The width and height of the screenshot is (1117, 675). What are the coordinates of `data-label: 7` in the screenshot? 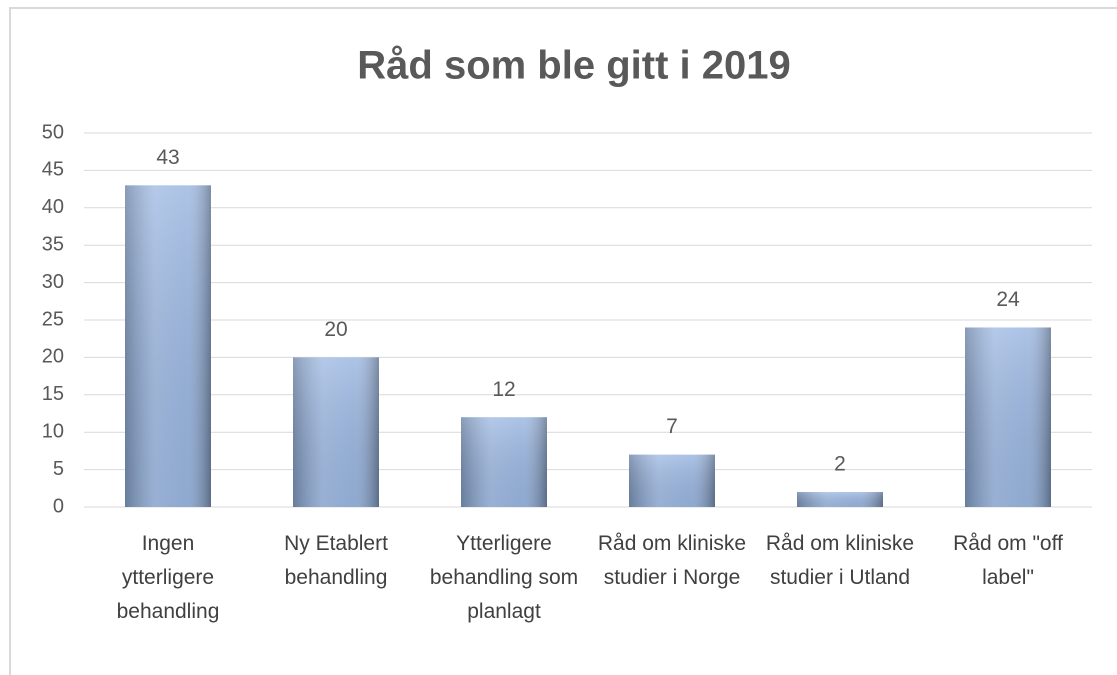 It's located at (672, 426).